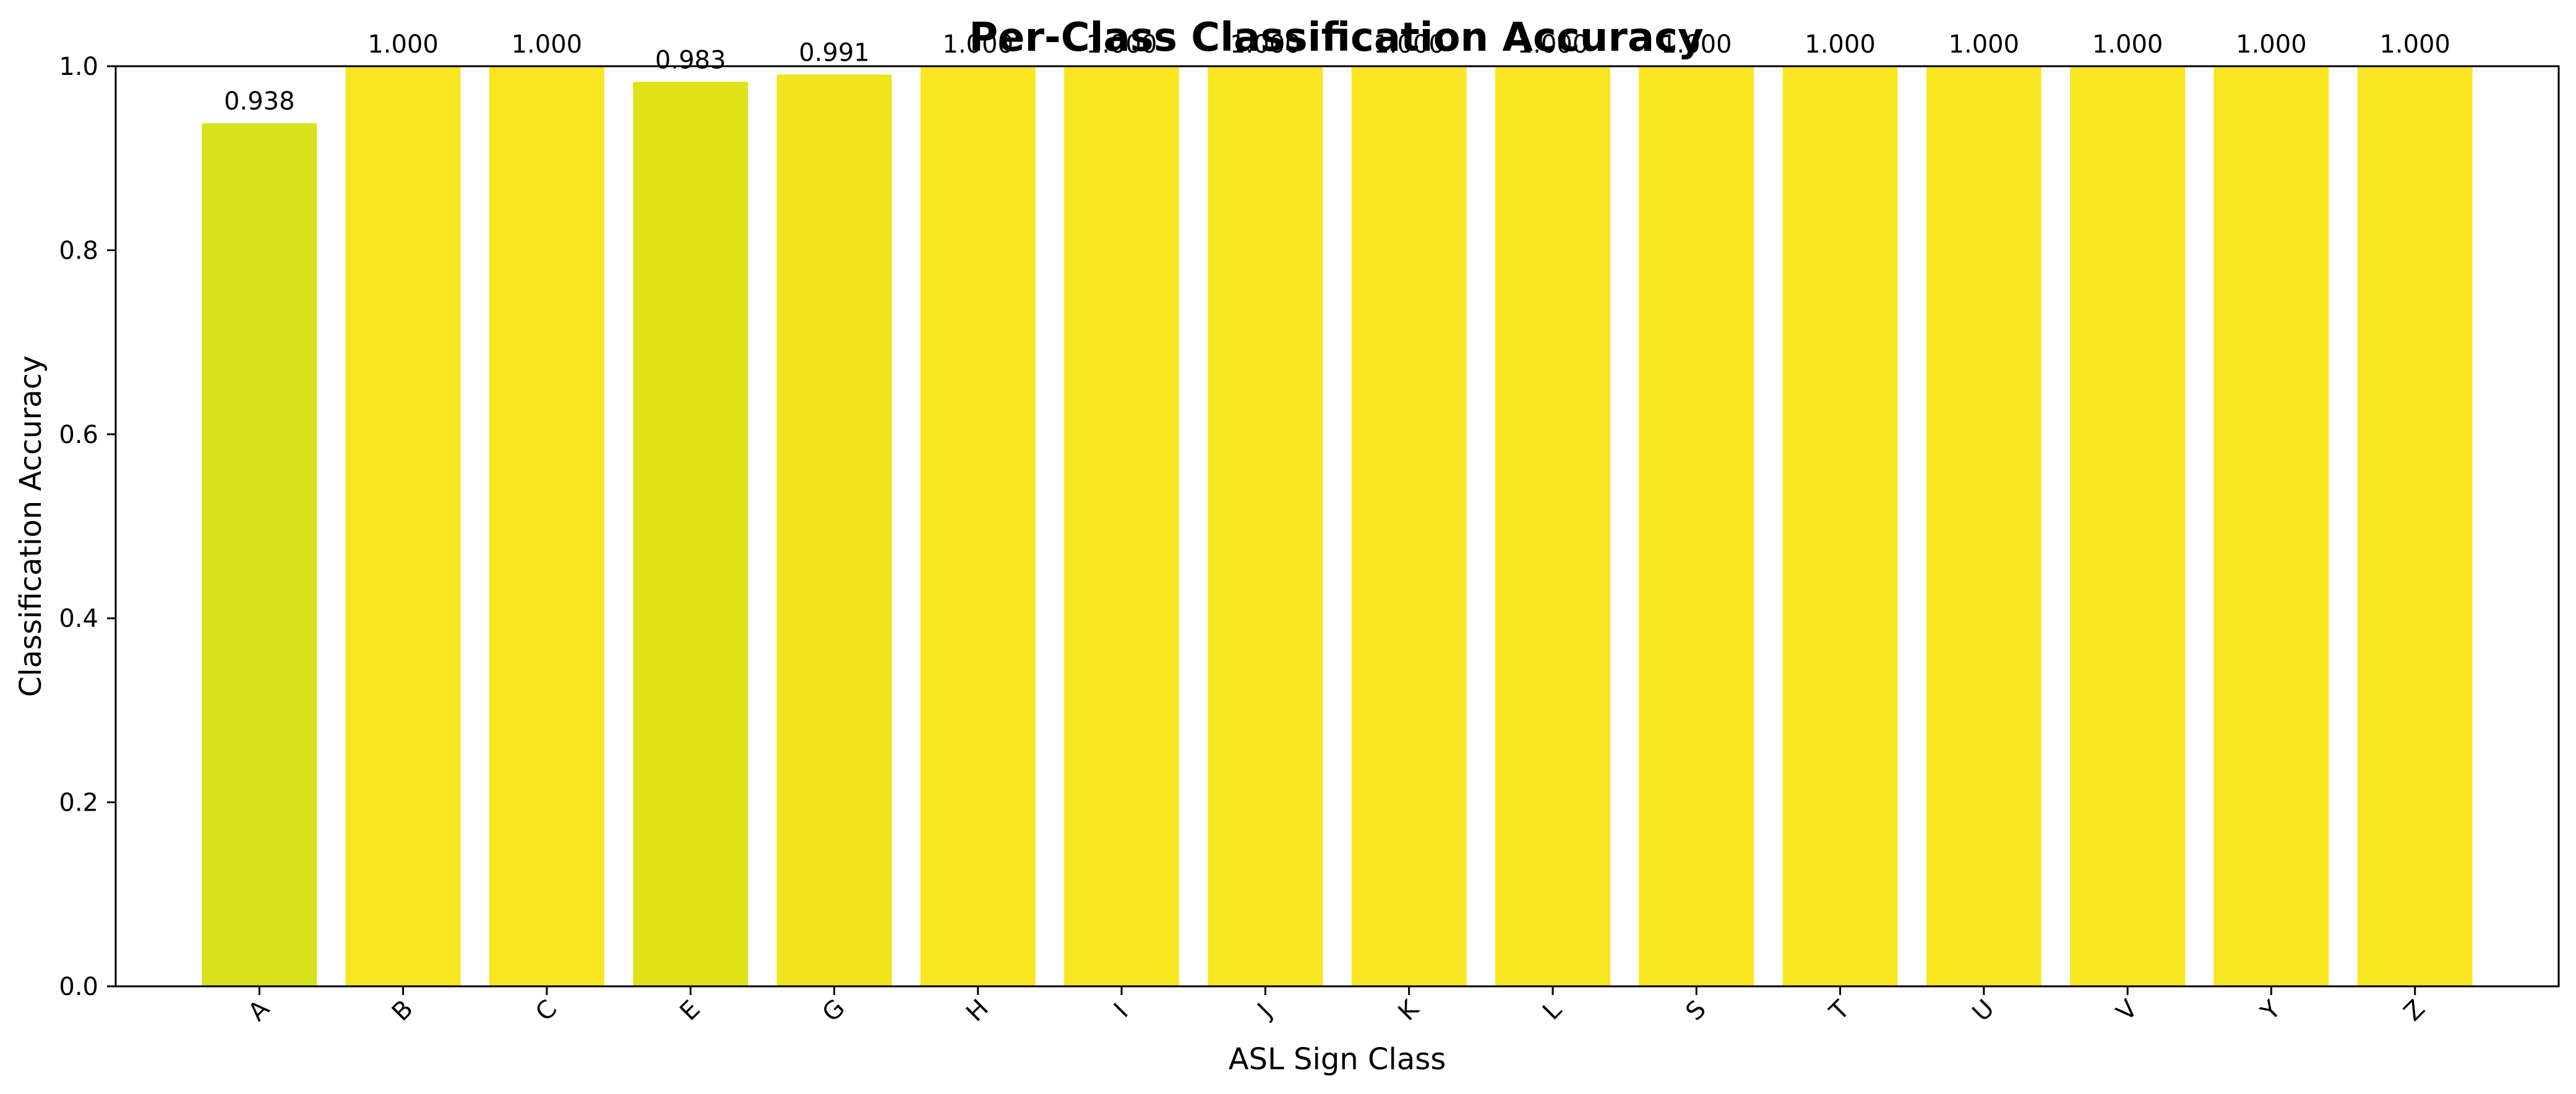 The height and width of the screenshot is (1094, 2576). What do you see at coordinates (547, 44) in the screenshot?
I see `data-label-c: 1.000` at bounding box center [547, 44].